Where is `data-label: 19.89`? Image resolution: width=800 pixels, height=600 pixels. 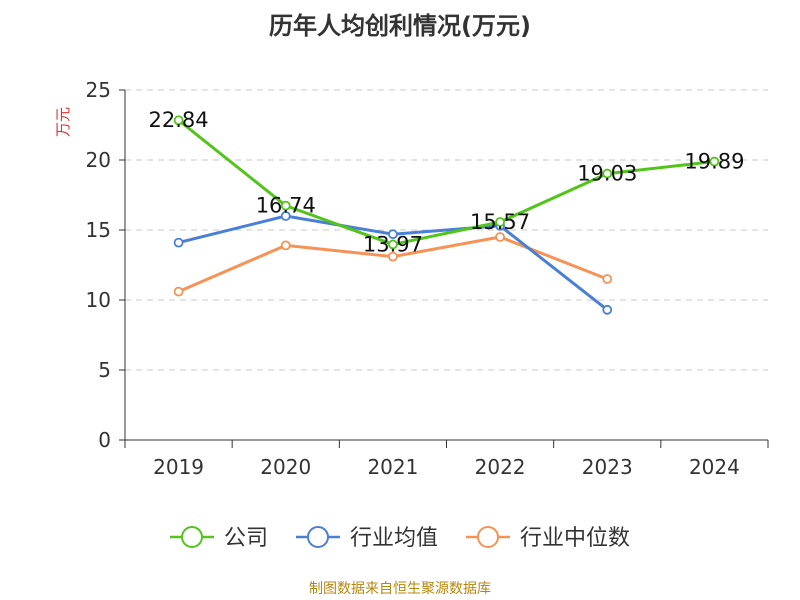 data-label: 19.89 is located at coordinates (714, 162).